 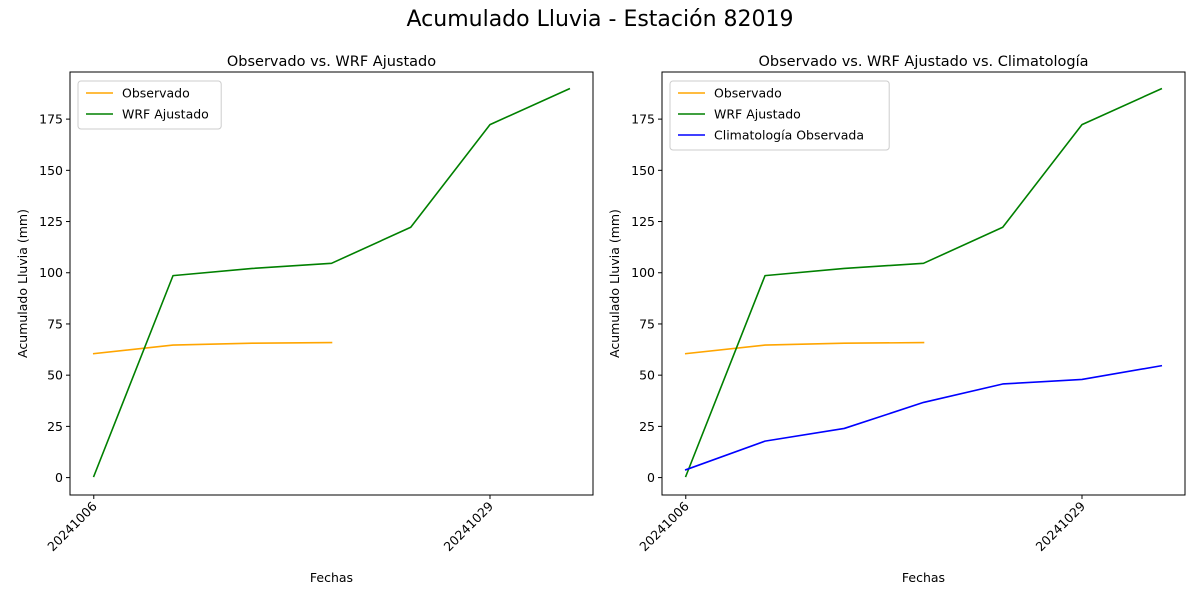 What do you see at coordinates (600, 19) in the screenshot?
I see `figure-suptitle: Acumulado Lluvia - Estación 82019` at bounding box center [600, 19].